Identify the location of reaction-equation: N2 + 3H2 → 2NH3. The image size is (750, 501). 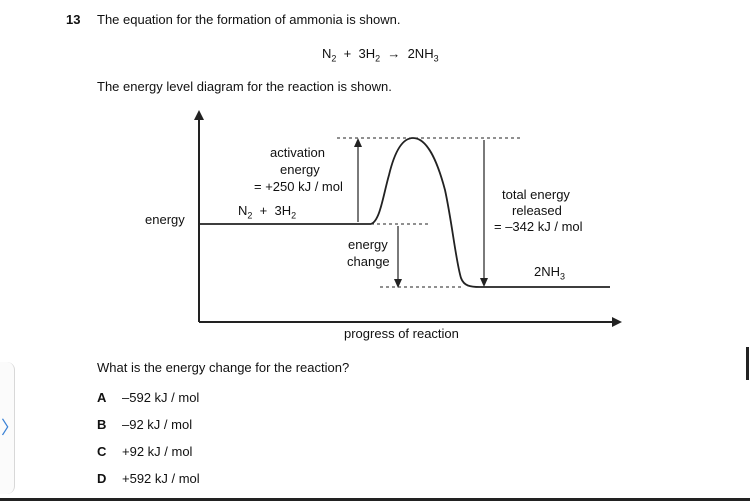
(380, 56).